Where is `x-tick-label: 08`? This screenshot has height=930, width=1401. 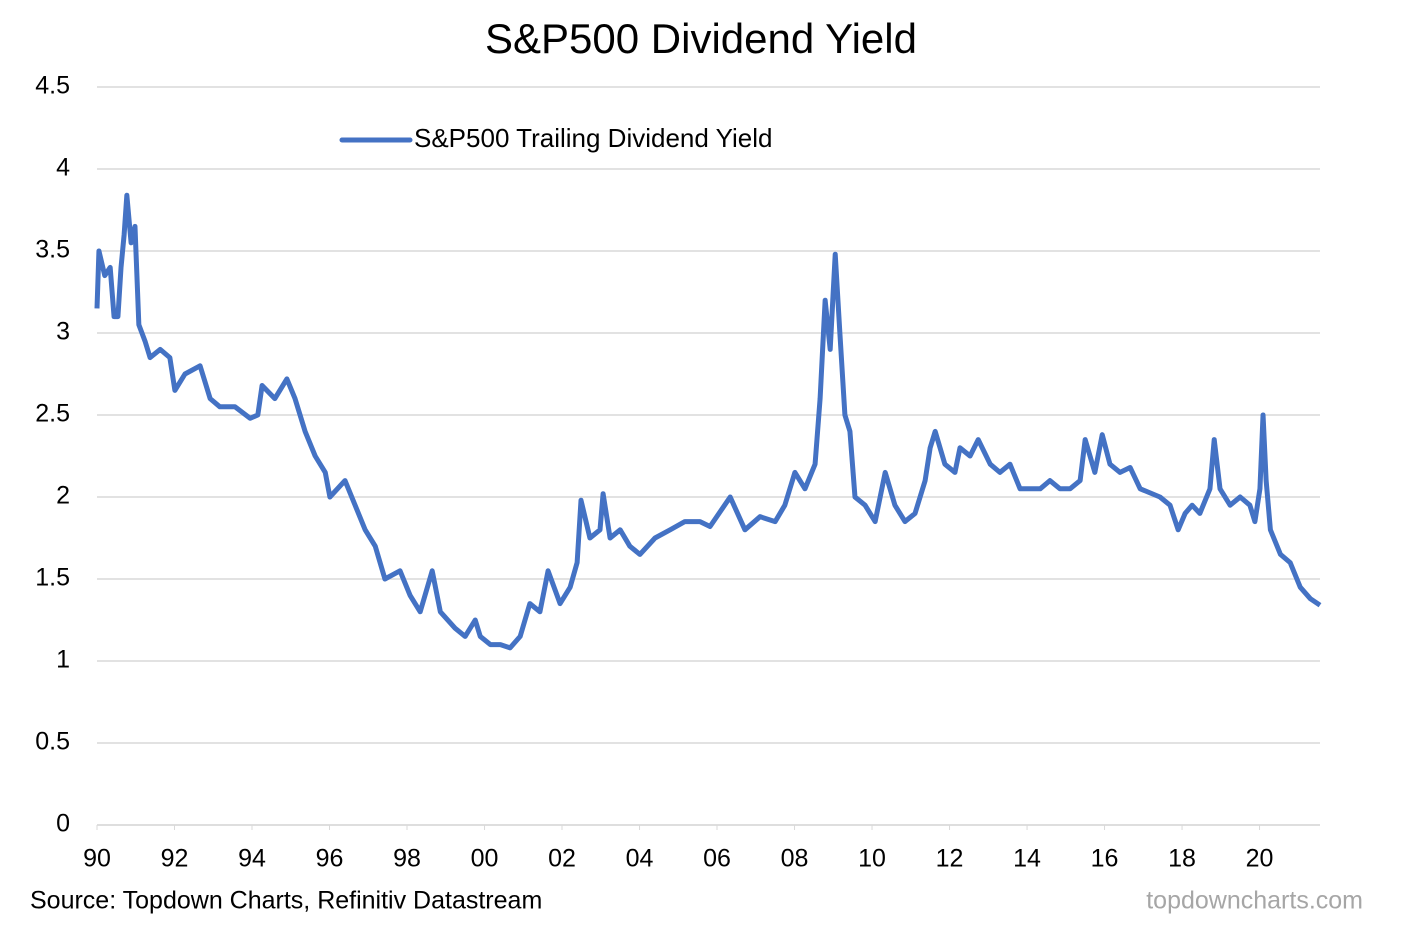
x-tick-label: 08 is located at coordinates (795, 859).